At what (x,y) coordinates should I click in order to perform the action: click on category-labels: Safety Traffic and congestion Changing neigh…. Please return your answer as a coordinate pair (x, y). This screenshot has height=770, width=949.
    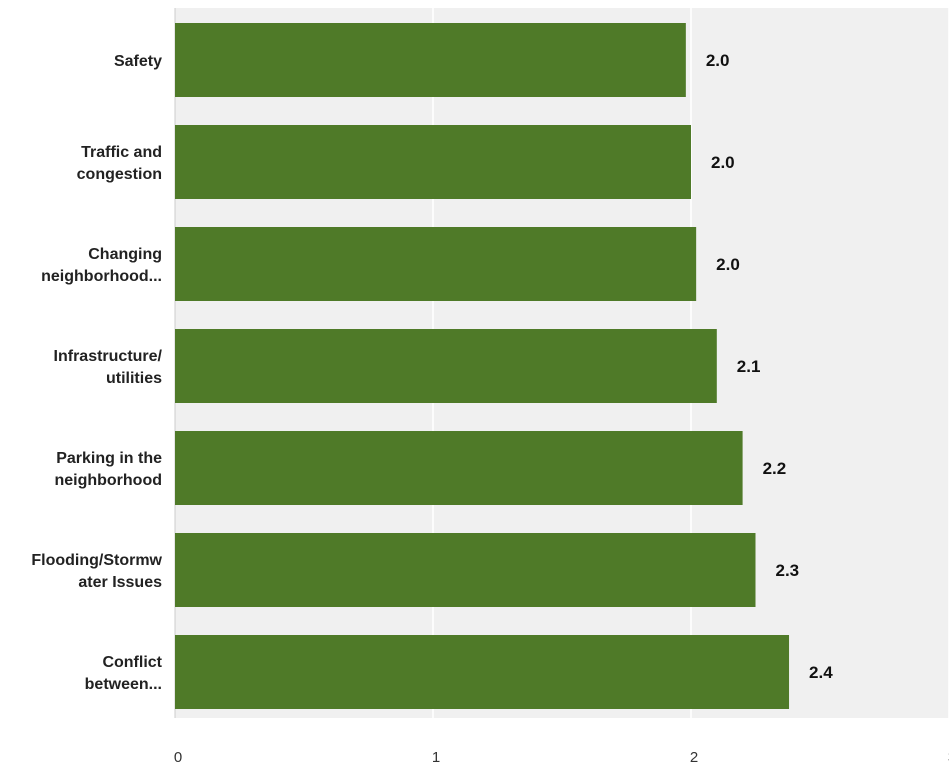
    Looking at the image, I should click on (96, 373).